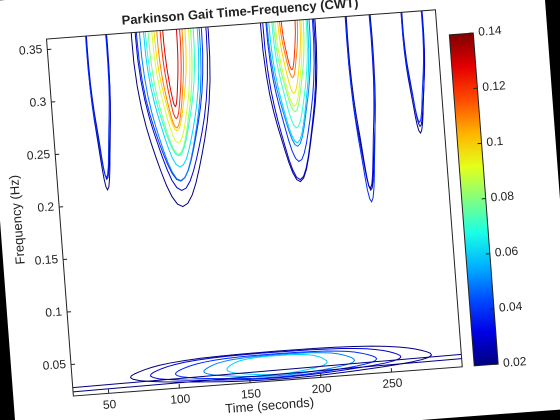 This screenshot has height=420, width=560. What do you see at coordinates (392, 382) in the screenshot?
I see `x-tick-label: 250` at bounding box center [392, 382].